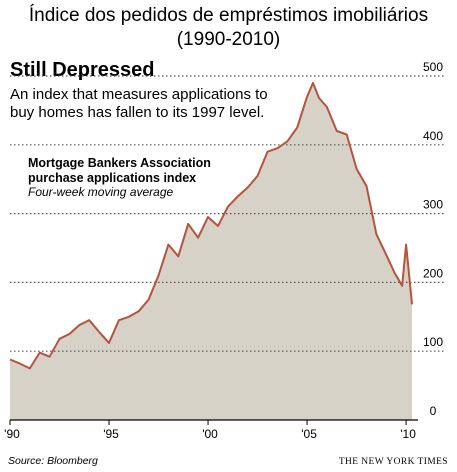 Image resolution: width=457 pixels, height=472 pixels. What do you see at coordinates (433, 67) in the screenshot?
I see `y-tick-label: 500` at bounding box center [433, 67].